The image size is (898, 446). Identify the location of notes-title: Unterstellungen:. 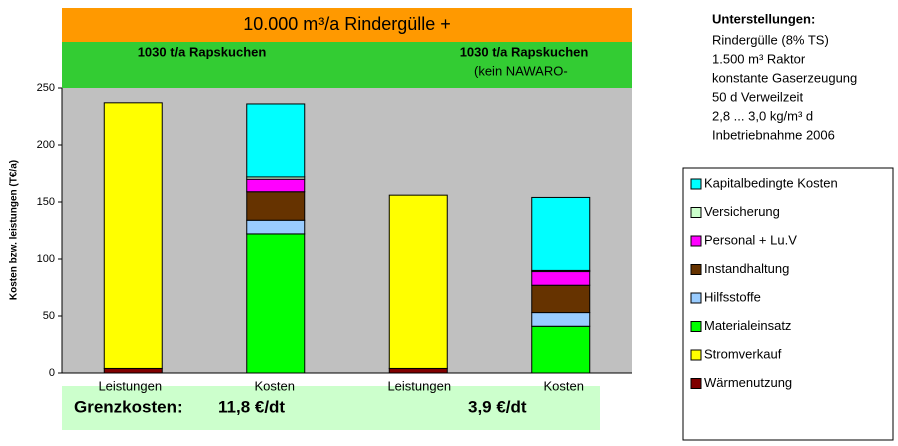
(763, 18).